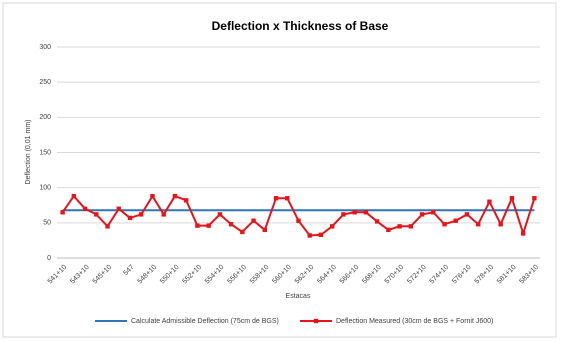  I want to click on y-tick-label: 50, so click(47, 223).